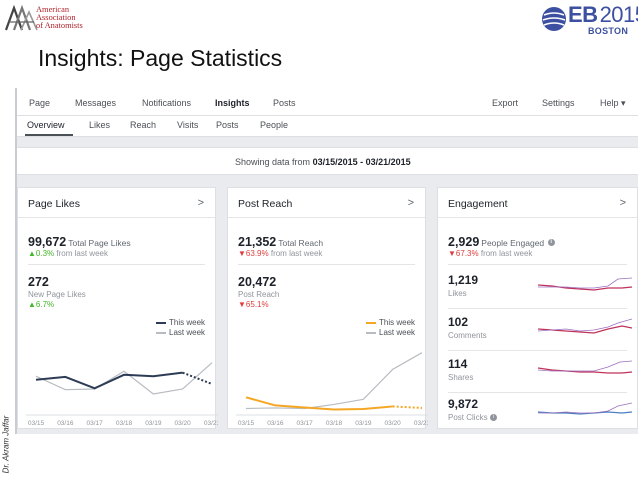 This screenshot has height=479, width=638. I want to click on x-tick-label: 03/19, so click(153, 423).